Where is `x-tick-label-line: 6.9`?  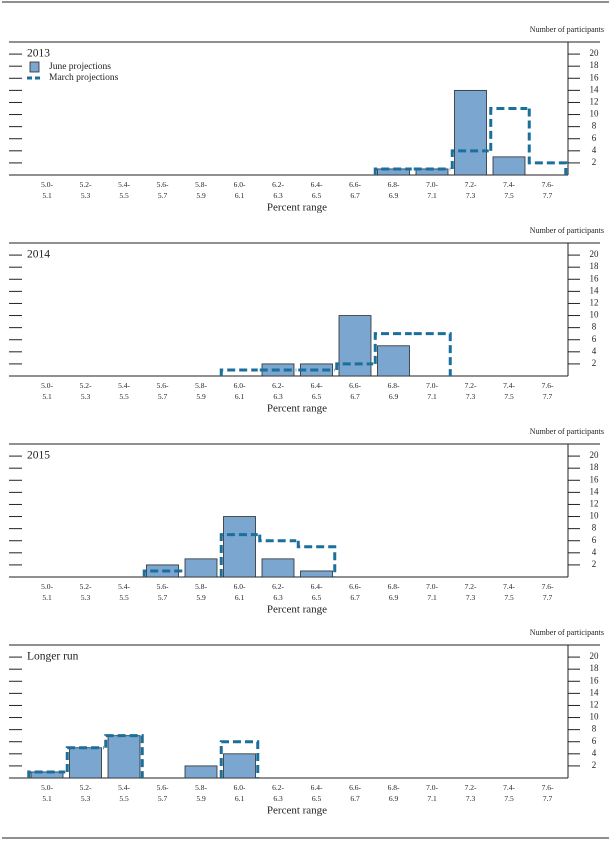
x-tick-label-line: 6.9 is located at coordinates (394, 597).